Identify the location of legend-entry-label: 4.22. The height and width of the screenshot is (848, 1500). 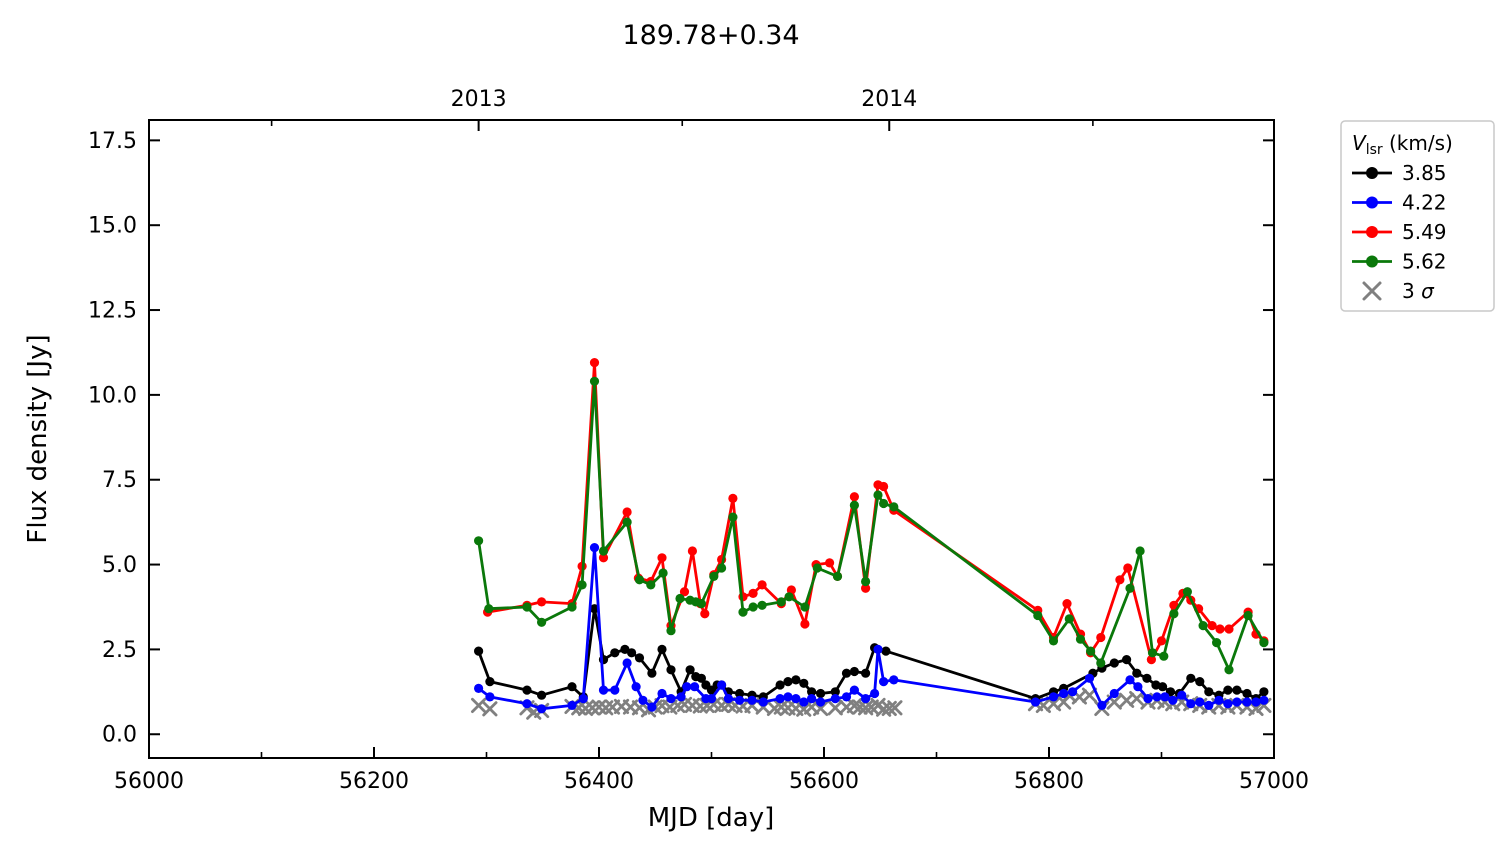
(1424, 203).